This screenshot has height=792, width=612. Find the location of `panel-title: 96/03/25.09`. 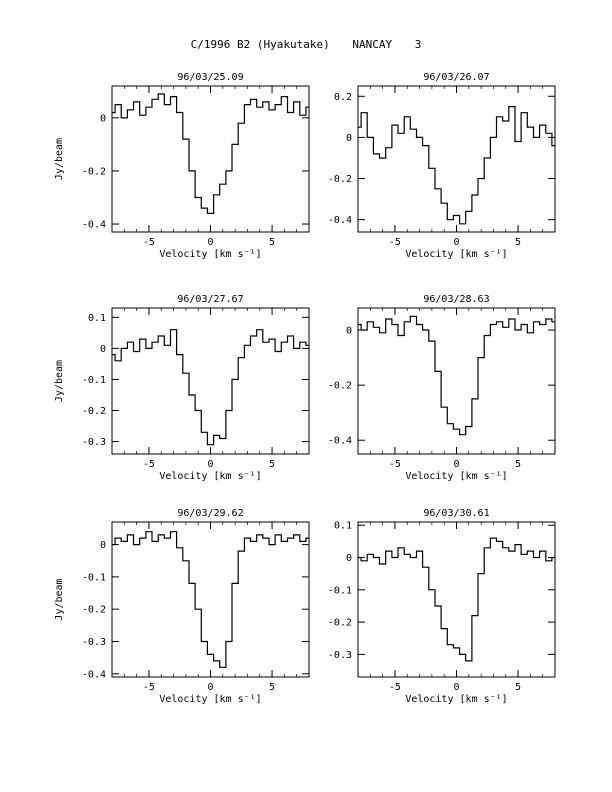

panel-title: 96/03/25.09 is located at coordinates (210, 77).